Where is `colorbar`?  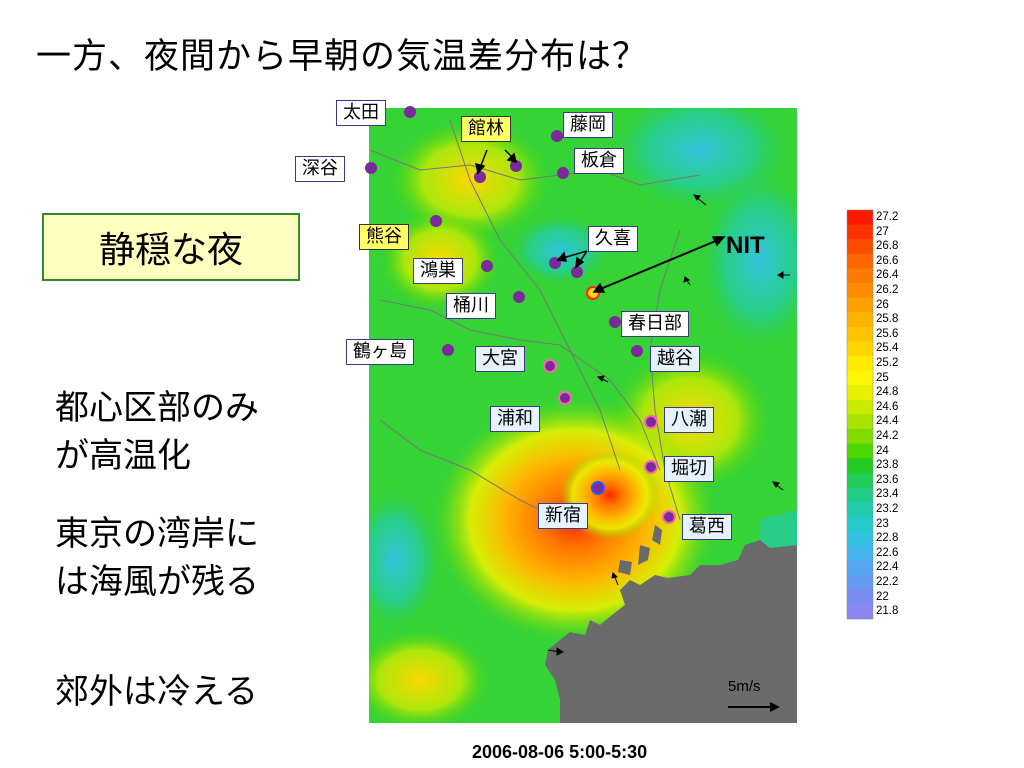
colorbar is located at coordinates (860, 414).